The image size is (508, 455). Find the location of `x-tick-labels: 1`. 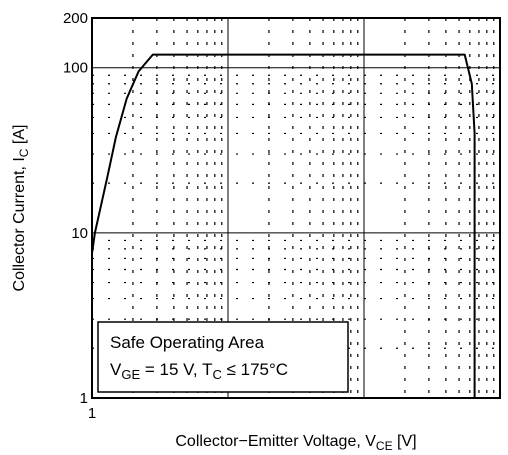

x-tick-labels: 1 is located at coordinates (92, 413).